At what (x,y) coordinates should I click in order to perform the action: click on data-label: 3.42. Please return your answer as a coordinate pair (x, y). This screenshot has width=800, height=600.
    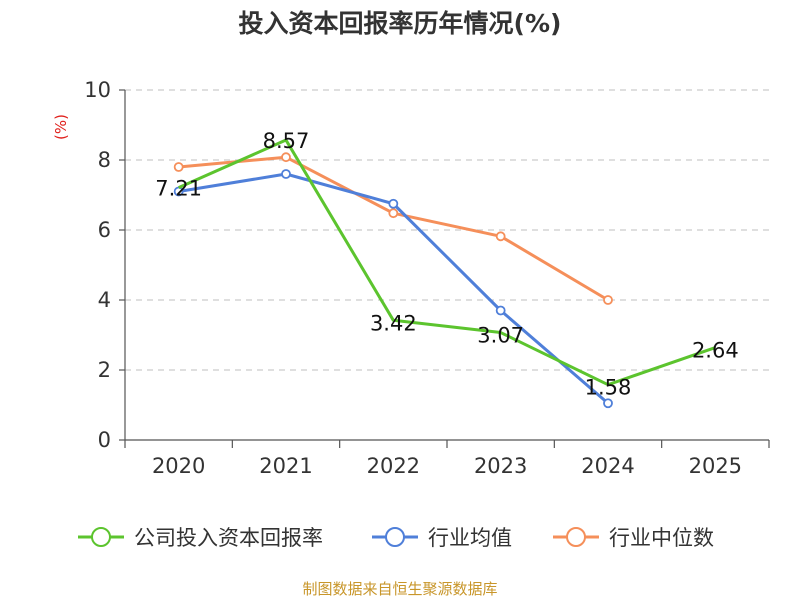
    Looking at the image, I should click on (393, 323).